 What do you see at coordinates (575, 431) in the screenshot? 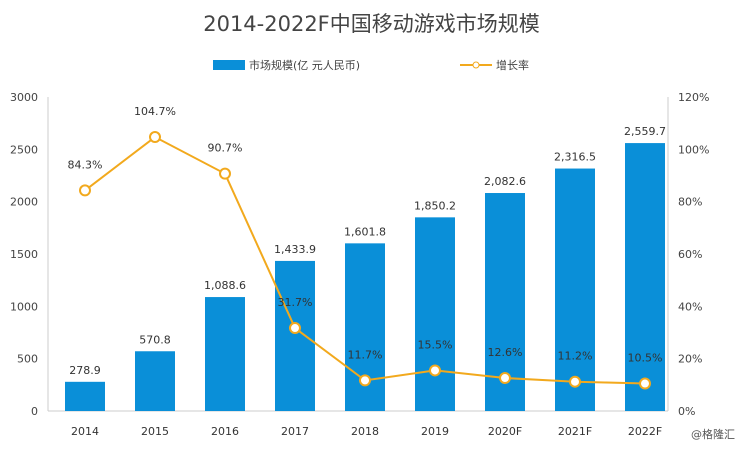
I see `x-tick-label: 2021F` at bounding box center [575, 431].